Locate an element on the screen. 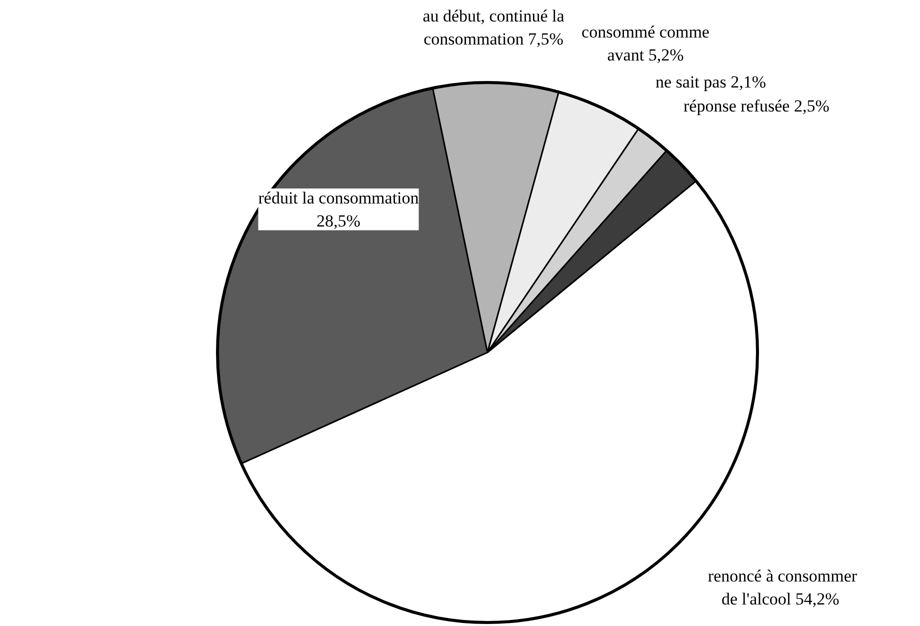 This screenshot has width=920, height=626. slice-label: réponse refusée 2,5% is located at coordinates (757, 106).